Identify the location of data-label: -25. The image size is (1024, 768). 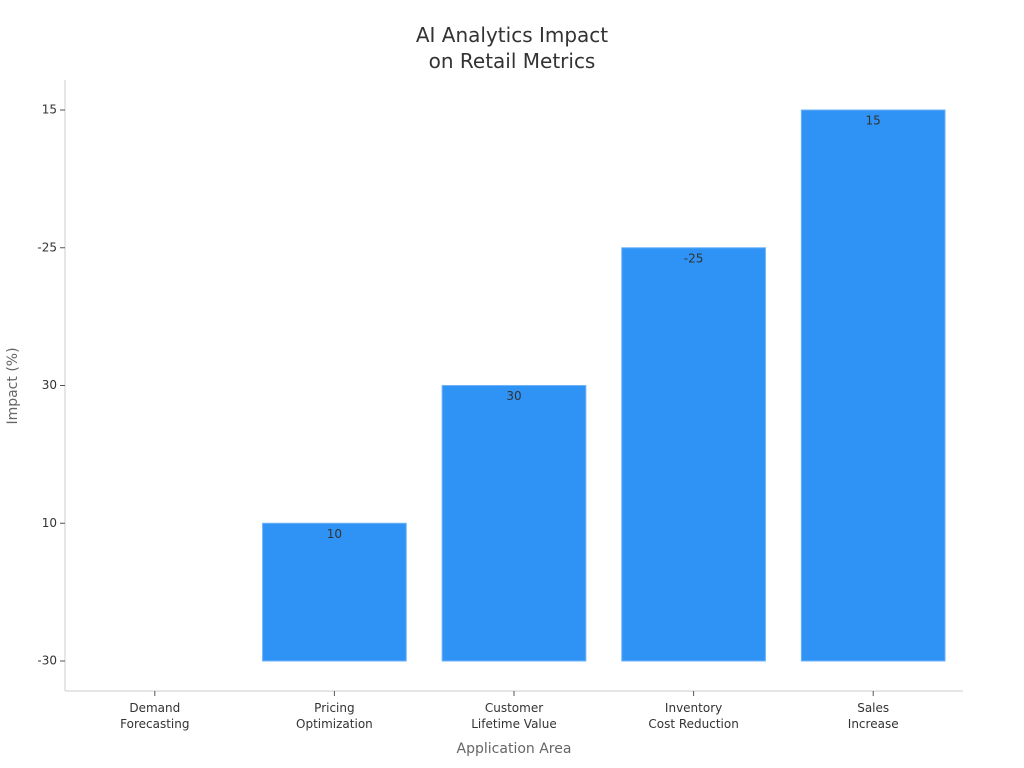
(694, 258).